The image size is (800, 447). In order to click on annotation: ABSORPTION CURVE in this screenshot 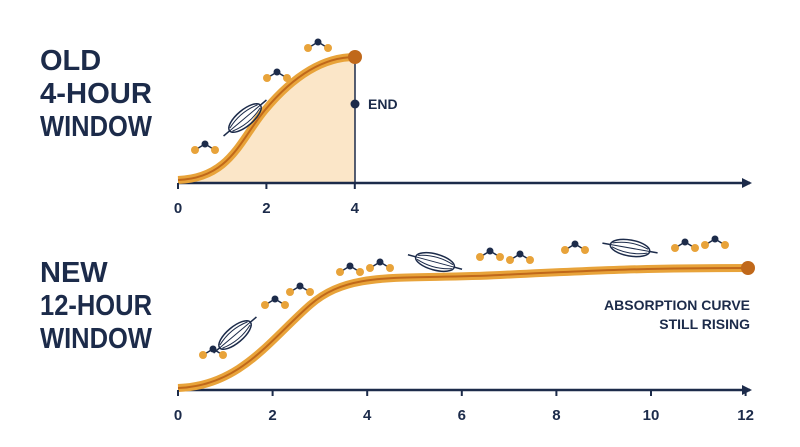, I will do `click(677, 305)`.